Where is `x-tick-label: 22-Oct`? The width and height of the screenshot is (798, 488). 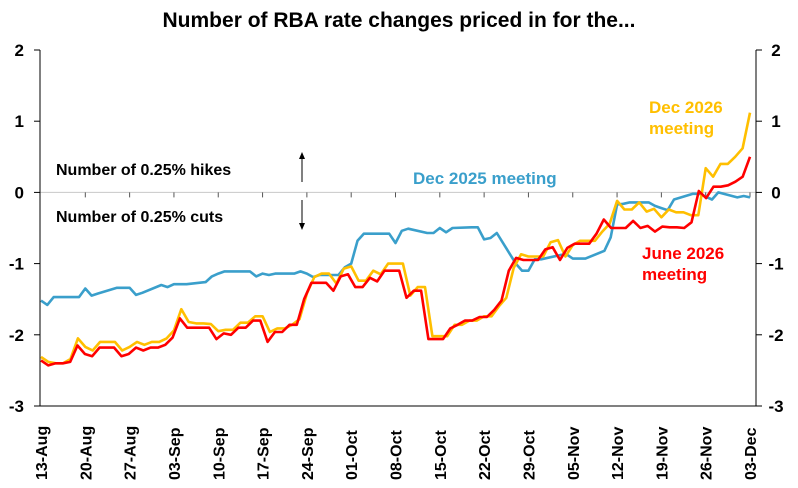 x-tick-label: 22-Oct is located at coordinates (485, 455).